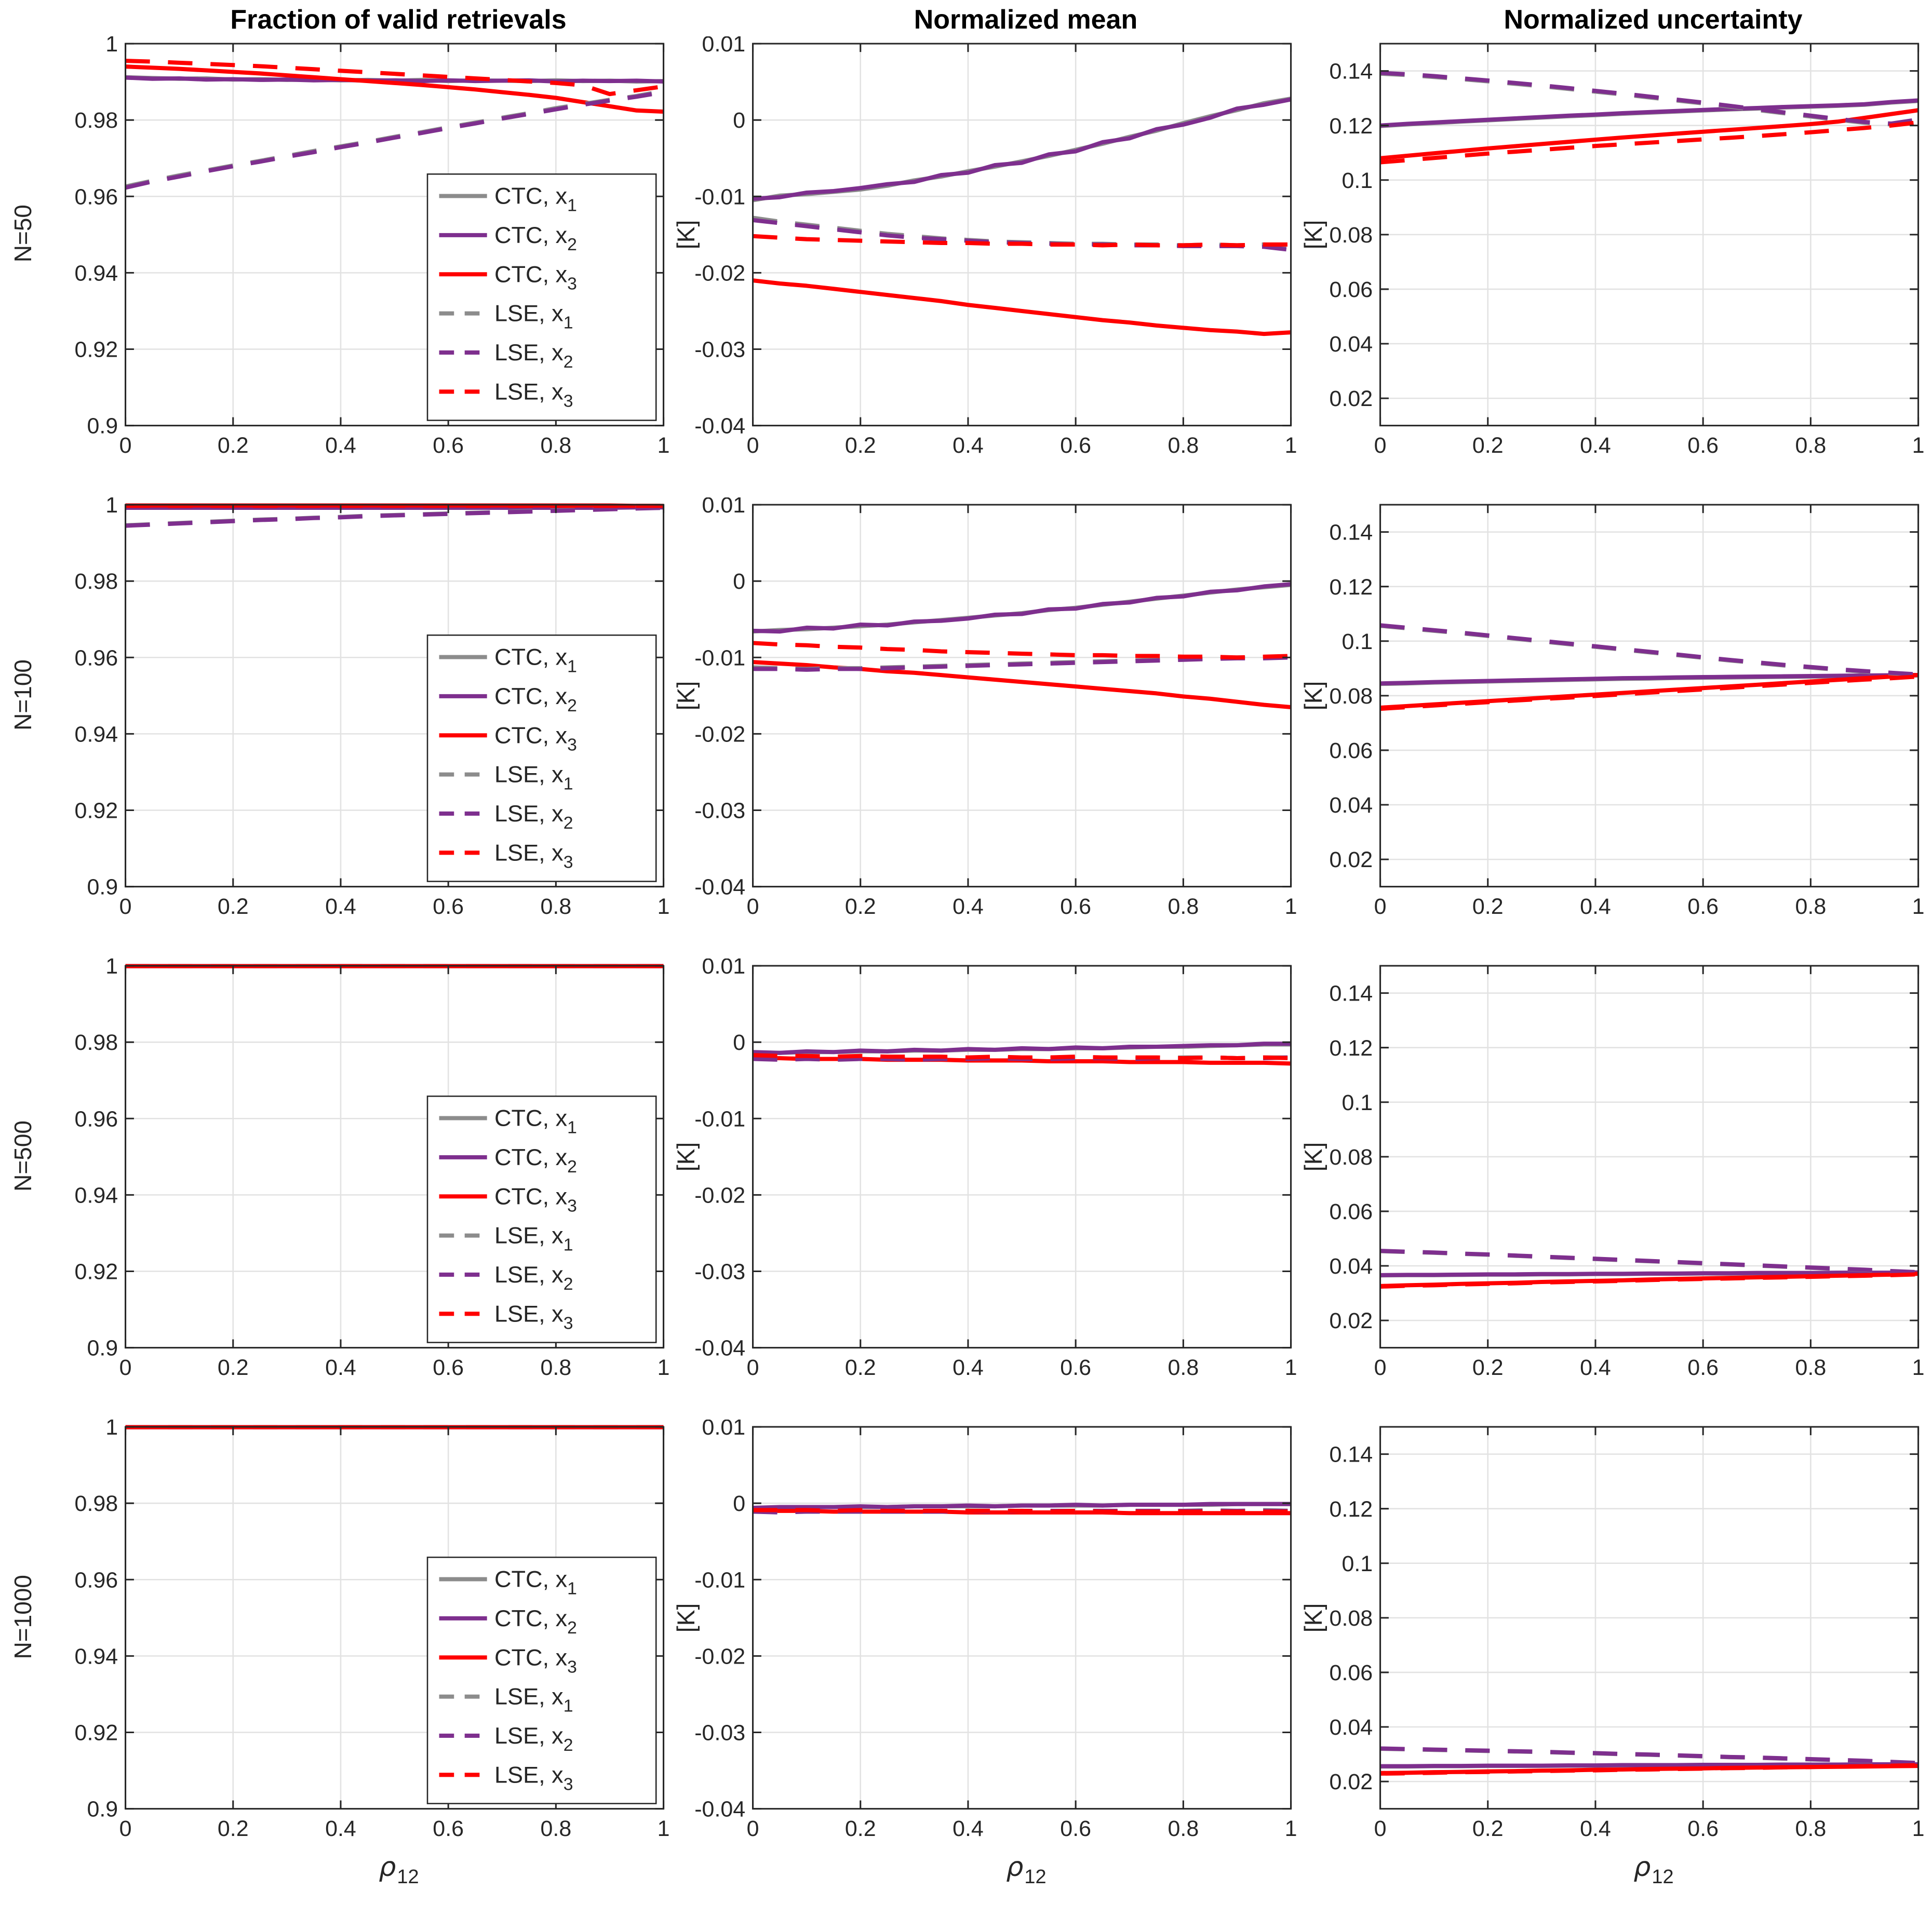 This screenshot has height=1918, width=1932. Describe the element at coordinates (720, 349) in the screenshot. I see `svg-text: -0.03` at that location.